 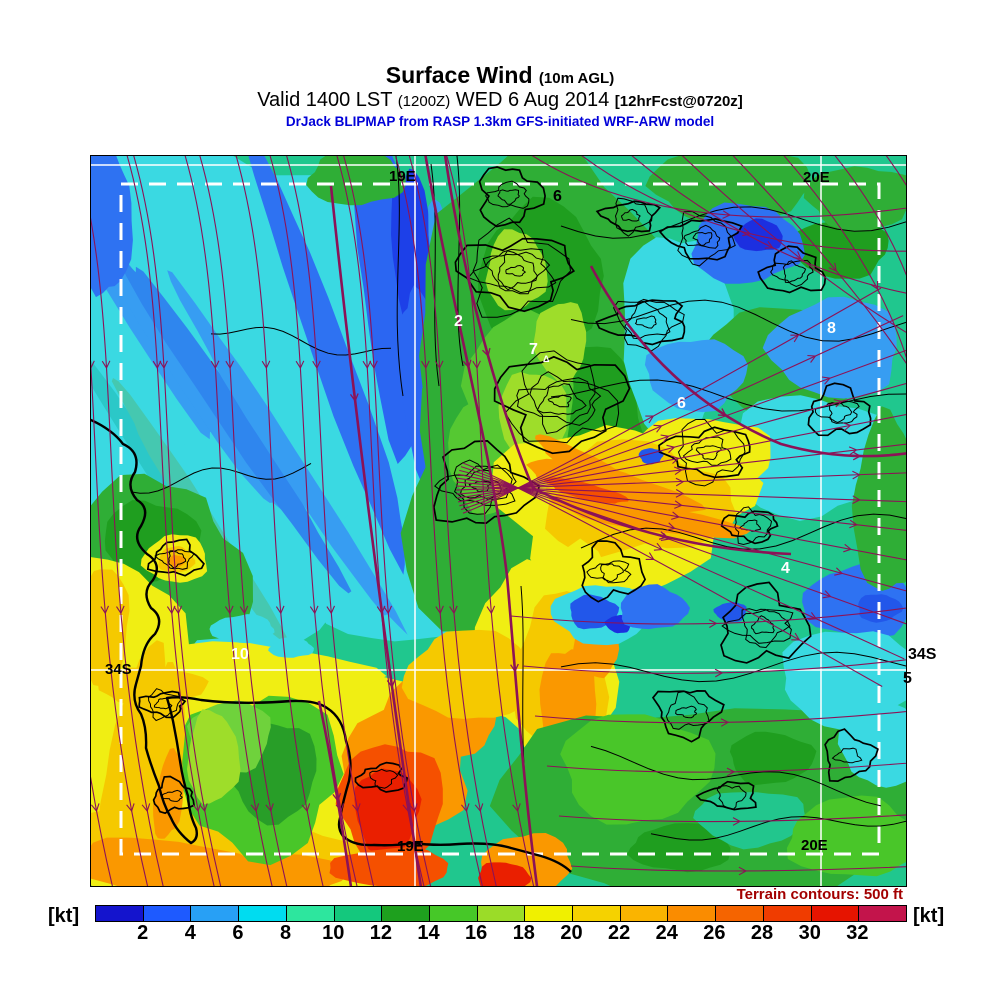 What do you see at coordinates (532, 100) in the screenshot?
I see `valid-date: WED 6 Aug 2014` at bounding box center [532, 100].